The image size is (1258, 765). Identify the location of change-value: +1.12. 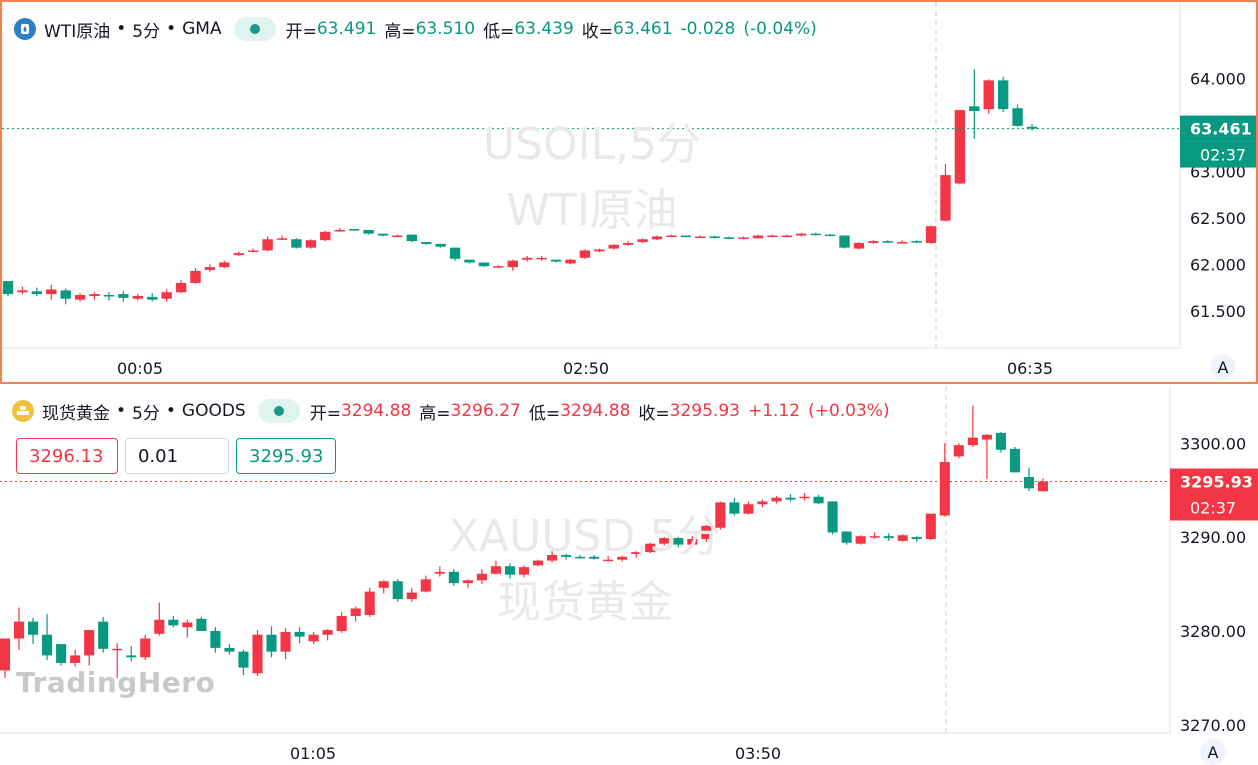
(774, 411).